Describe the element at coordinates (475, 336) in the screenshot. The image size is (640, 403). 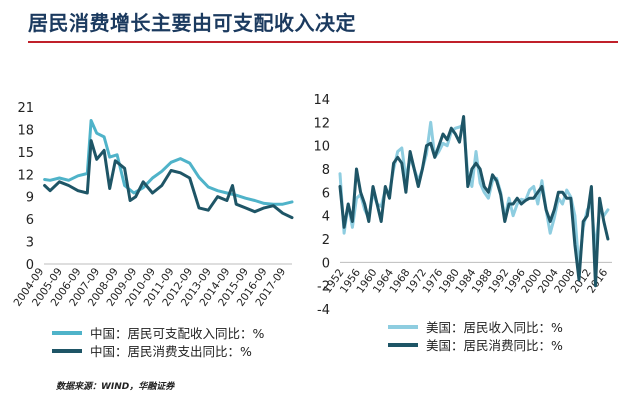
I see `us-legend: 美国：居民收入同比：% 美国：居民消费同比：%` at that location.